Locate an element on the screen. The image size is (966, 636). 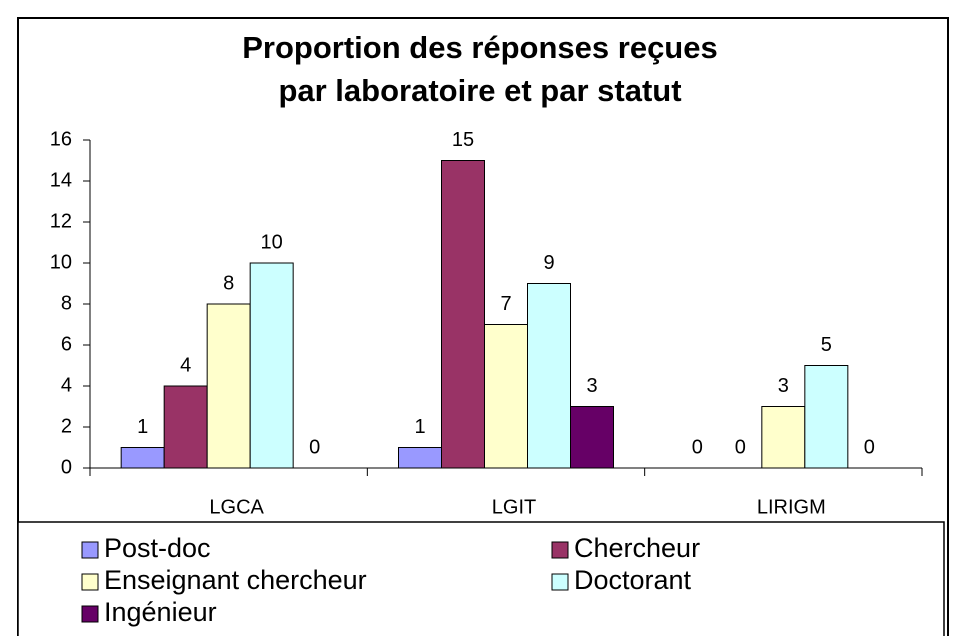
y-tick-label: 8 is located at coordinates (66, 303).